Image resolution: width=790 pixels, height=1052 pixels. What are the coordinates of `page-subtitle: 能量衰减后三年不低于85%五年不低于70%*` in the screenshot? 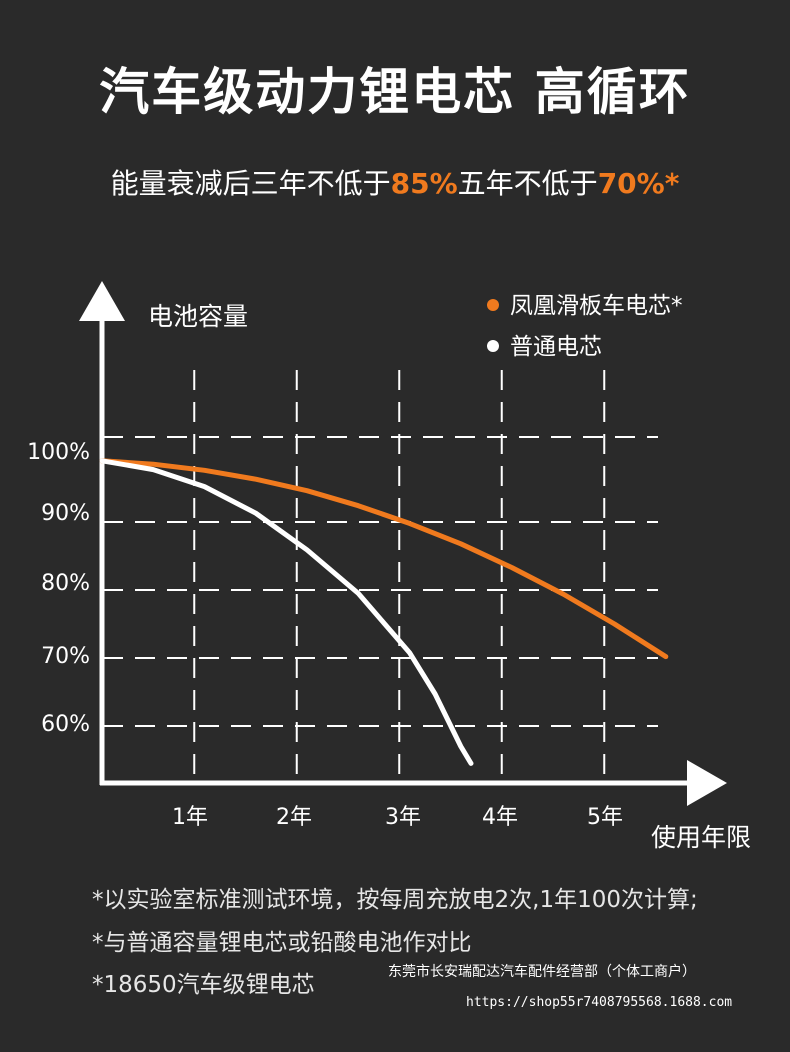 It's located at (395, 182).